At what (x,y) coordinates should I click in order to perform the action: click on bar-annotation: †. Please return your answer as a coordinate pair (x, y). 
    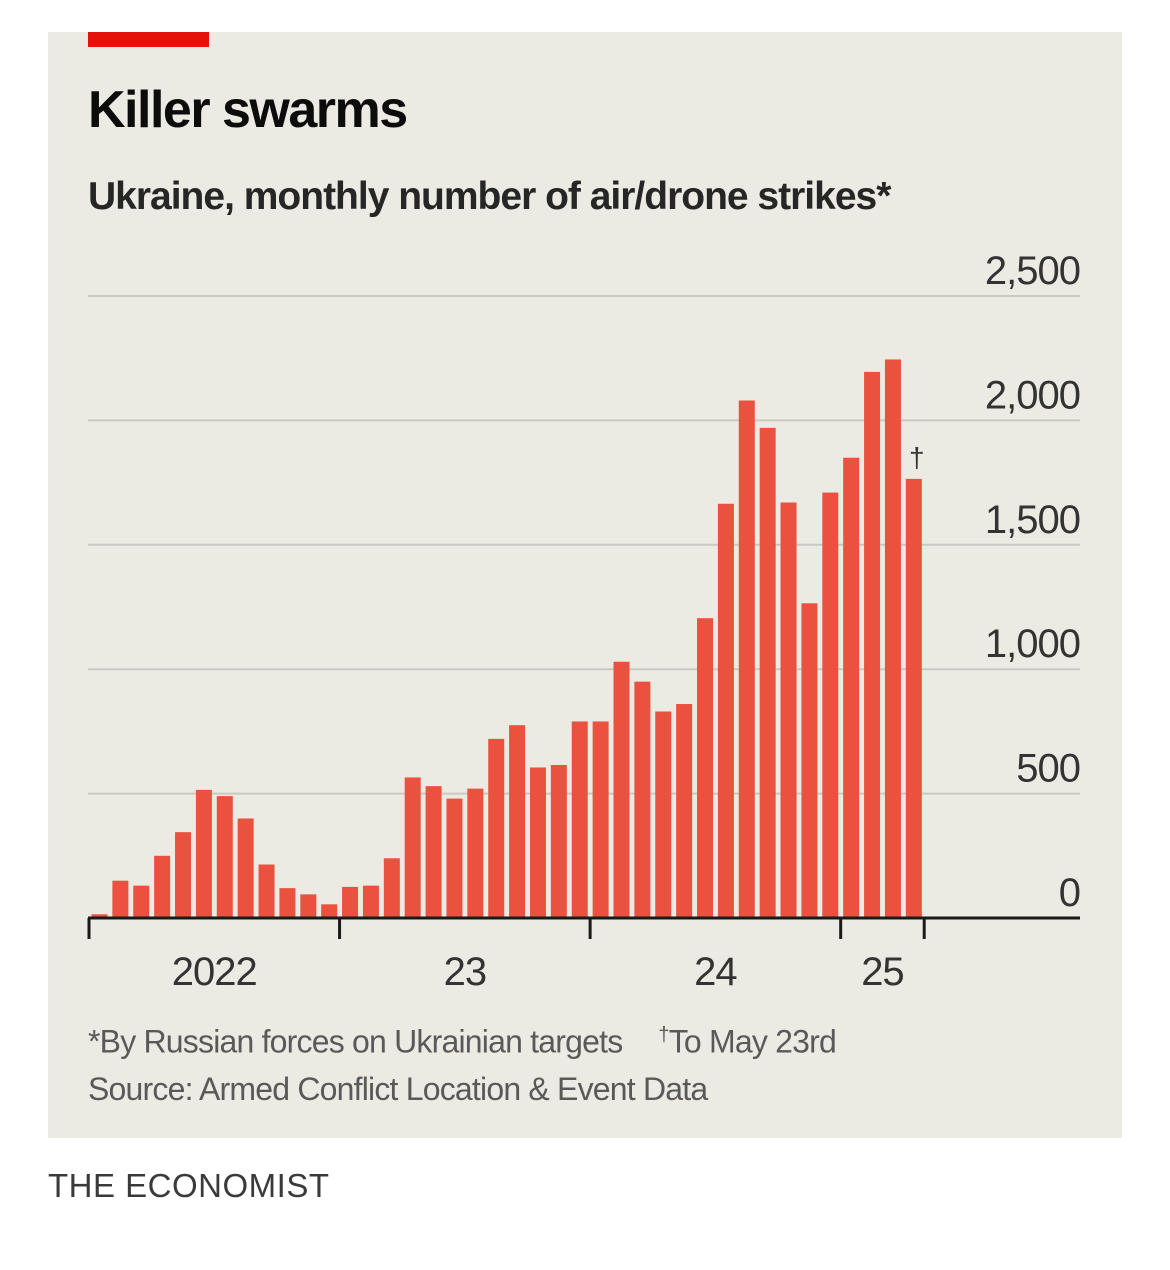
    Looking at the image, I should click on (917, 457).